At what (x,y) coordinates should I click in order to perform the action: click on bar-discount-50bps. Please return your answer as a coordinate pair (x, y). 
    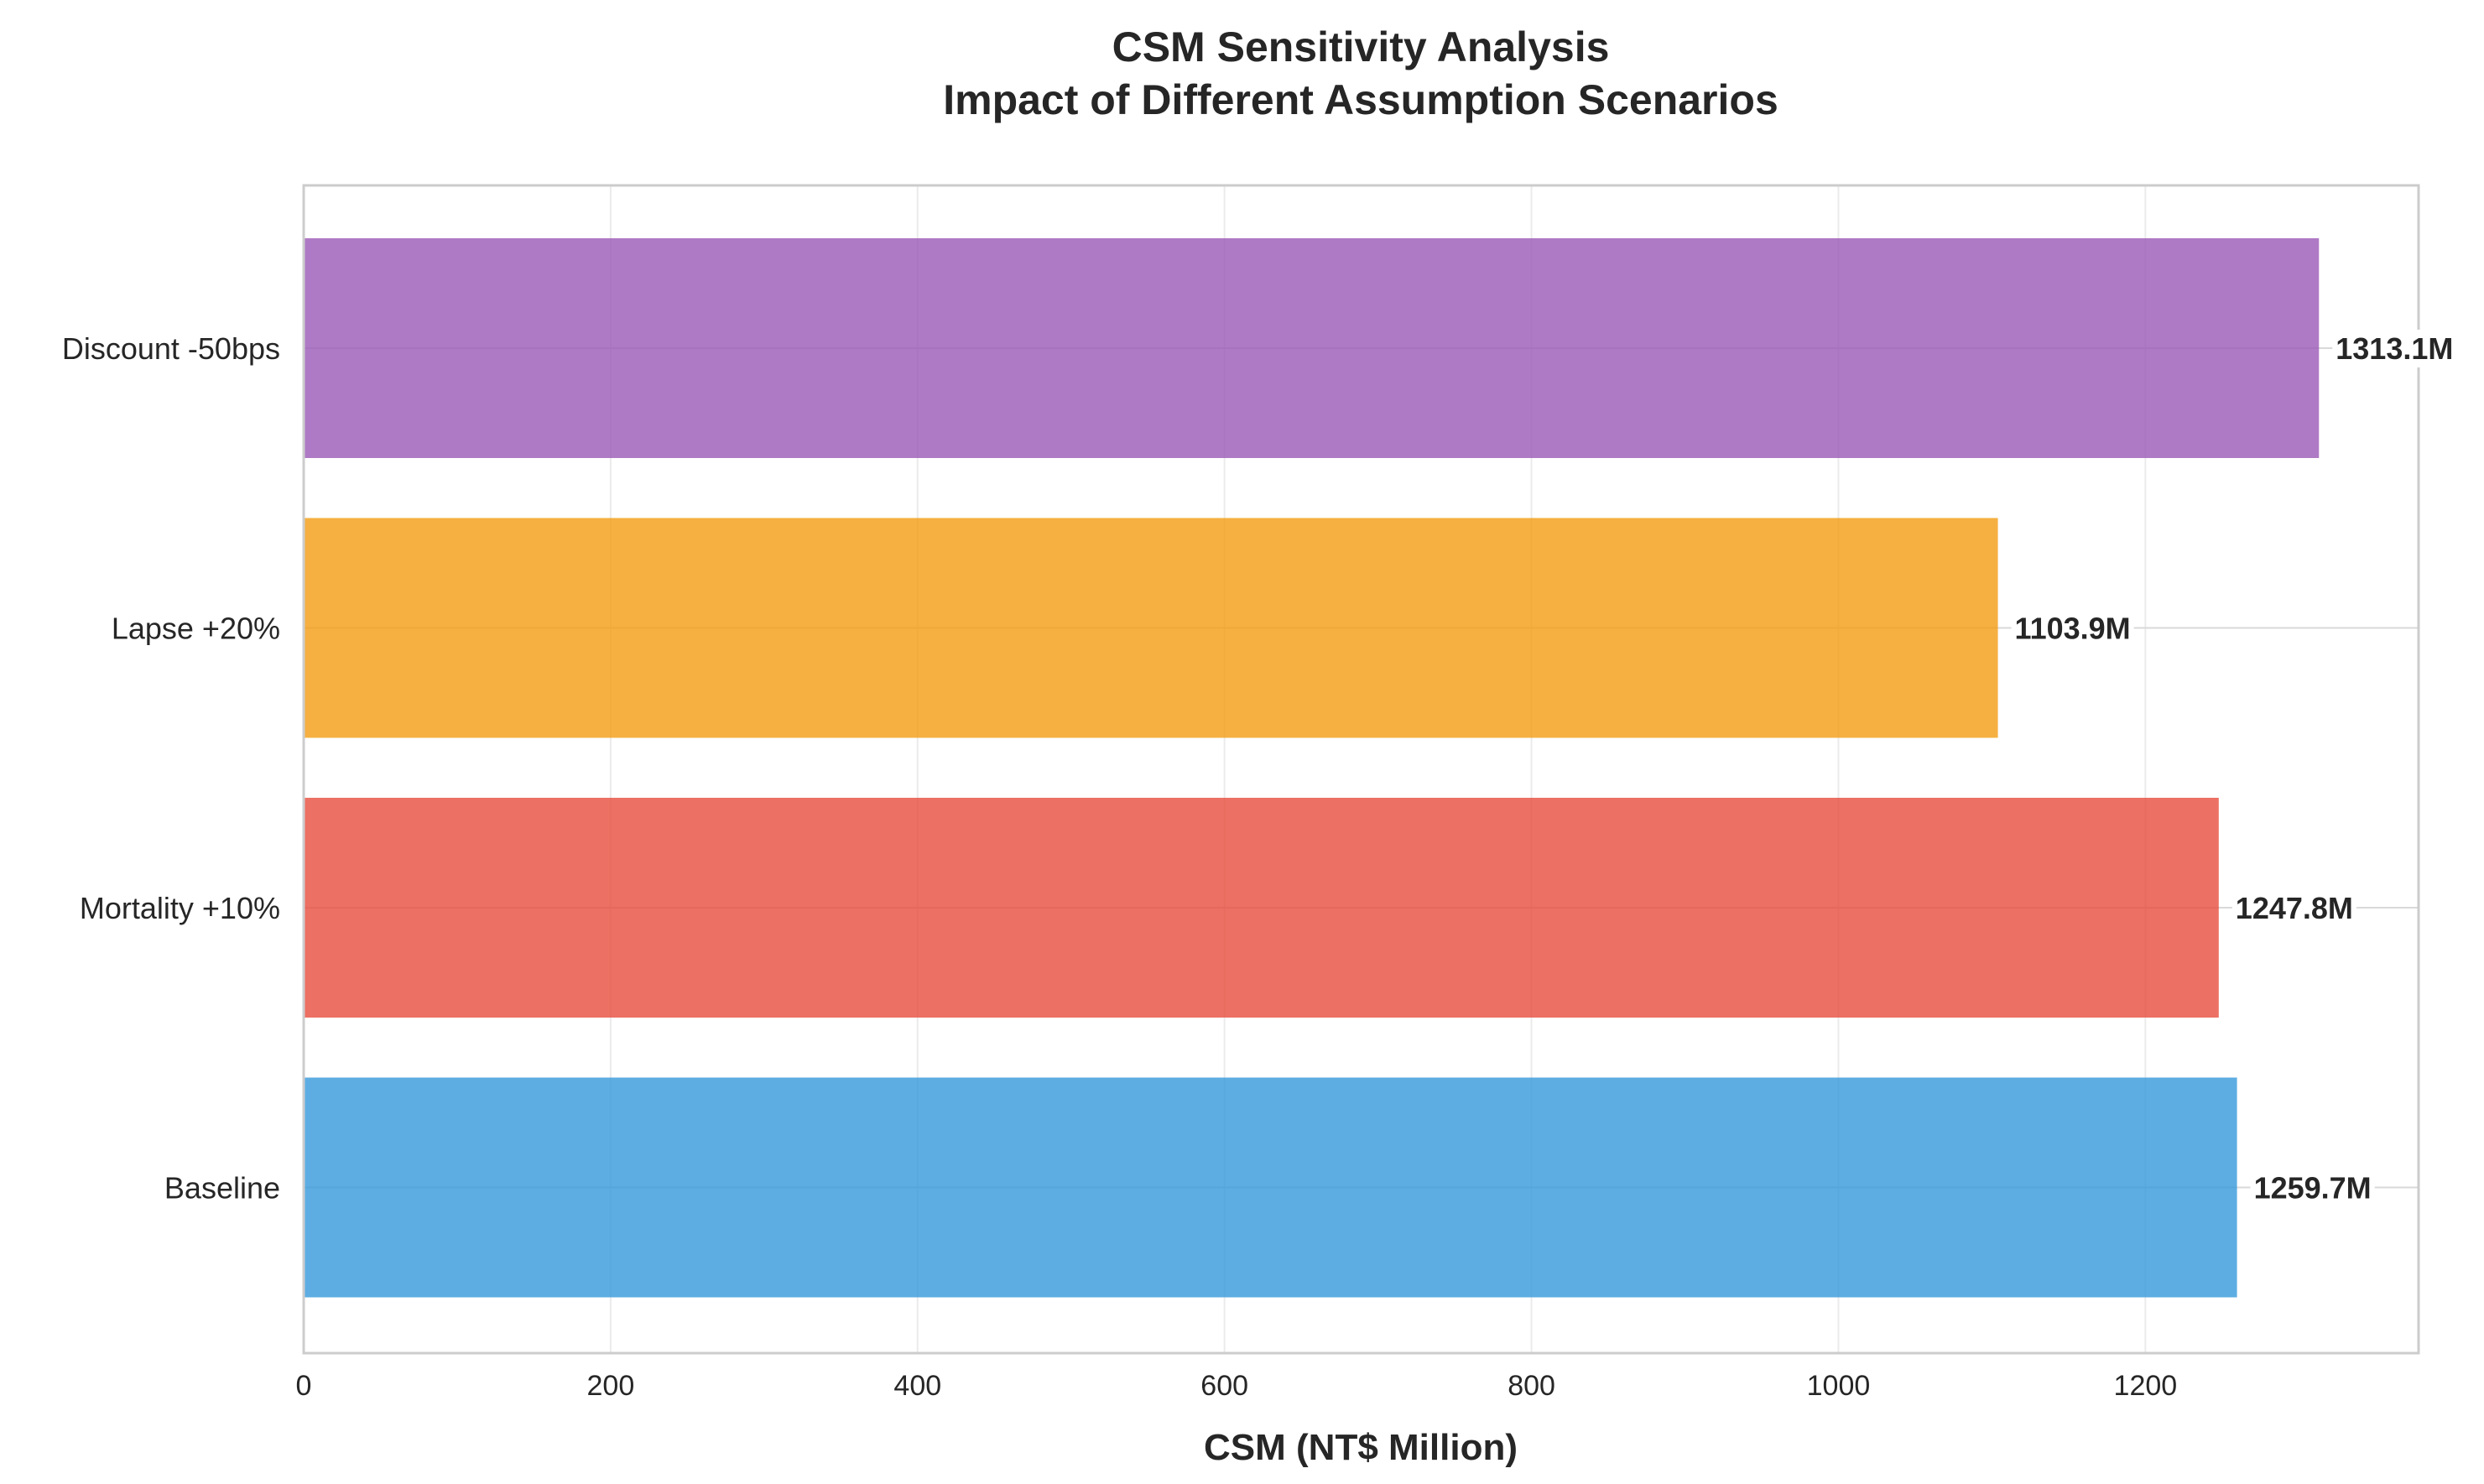
    Looking at the image, I should click on (1312, 348).